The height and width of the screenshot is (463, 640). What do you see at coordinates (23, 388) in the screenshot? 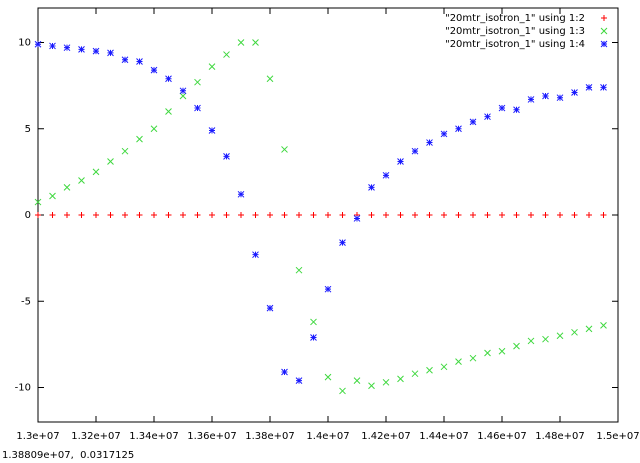
I see `y-tick-label: -10` at bounding box center [23, 388].